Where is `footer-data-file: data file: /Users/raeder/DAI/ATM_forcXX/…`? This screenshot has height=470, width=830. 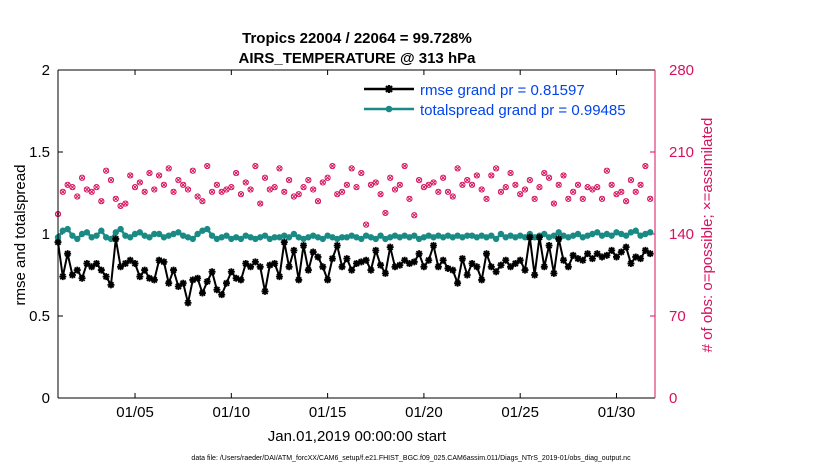
footer-data-file: data file: /Users/raeder/DAI/ATM_forcXX/… is located at coordinates (411, 458).